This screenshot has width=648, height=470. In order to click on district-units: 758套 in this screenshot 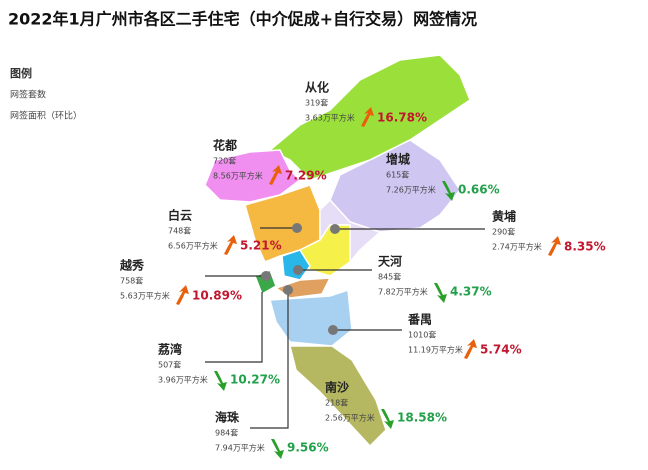, I will do `click(131, 281)`.